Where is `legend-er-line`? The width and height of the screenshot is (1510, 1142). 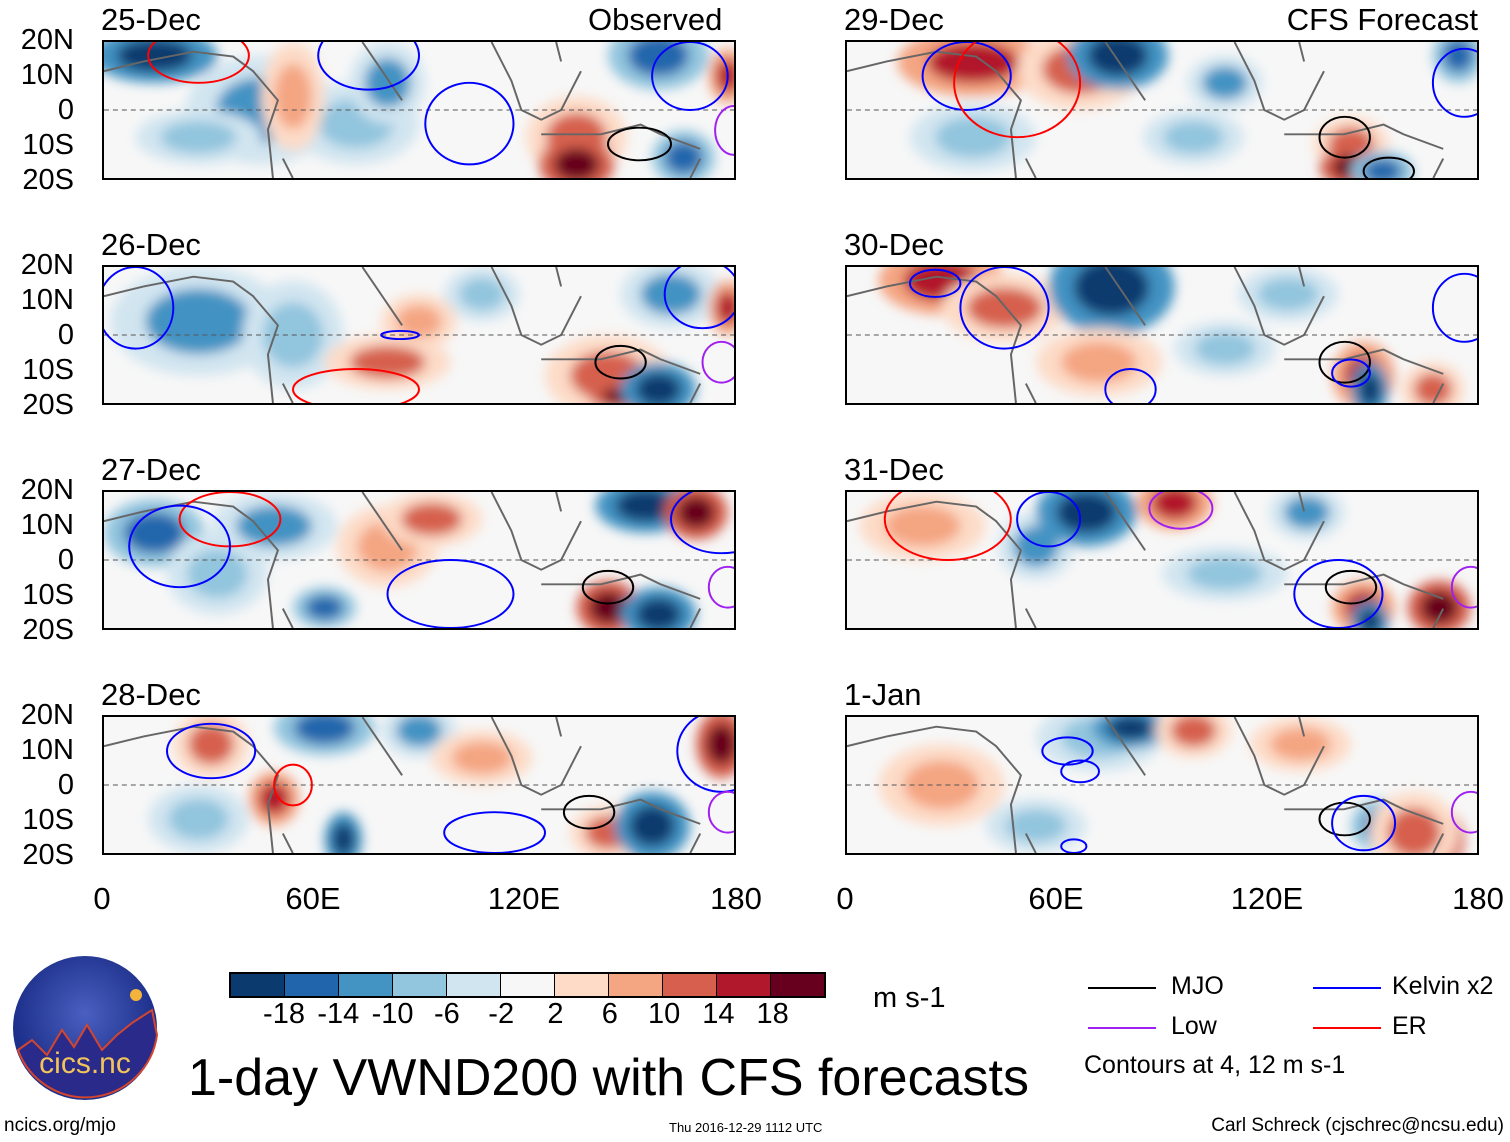 legend-er-line is located at coordinates (1347, 1028).